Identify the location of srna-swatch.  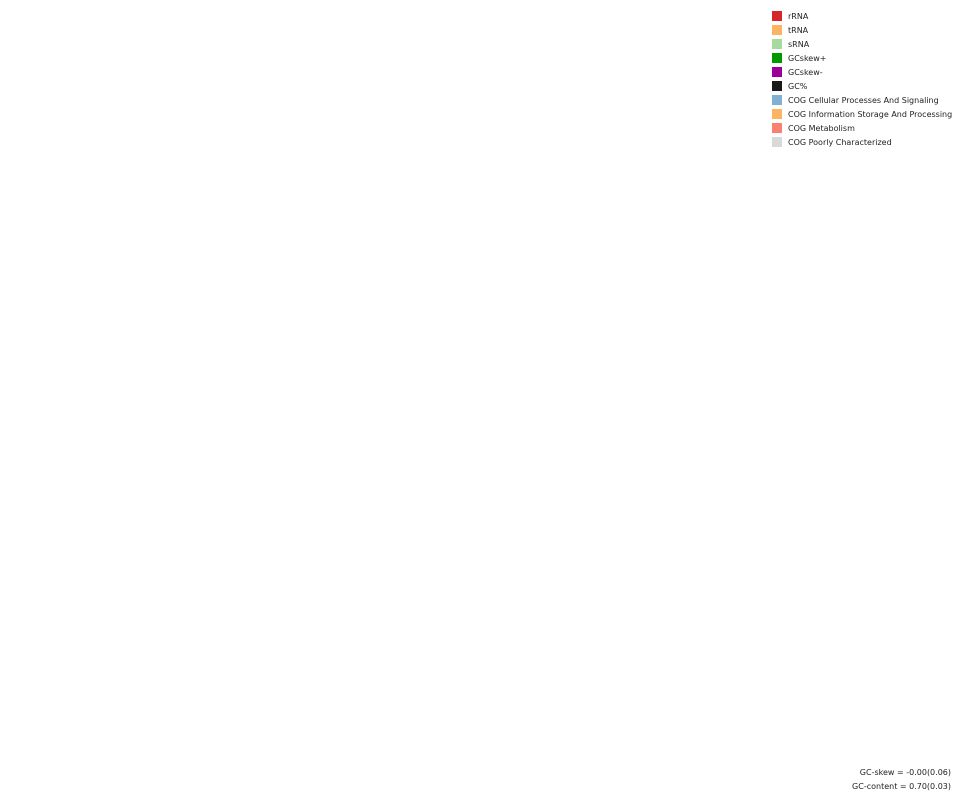
(777, 44).